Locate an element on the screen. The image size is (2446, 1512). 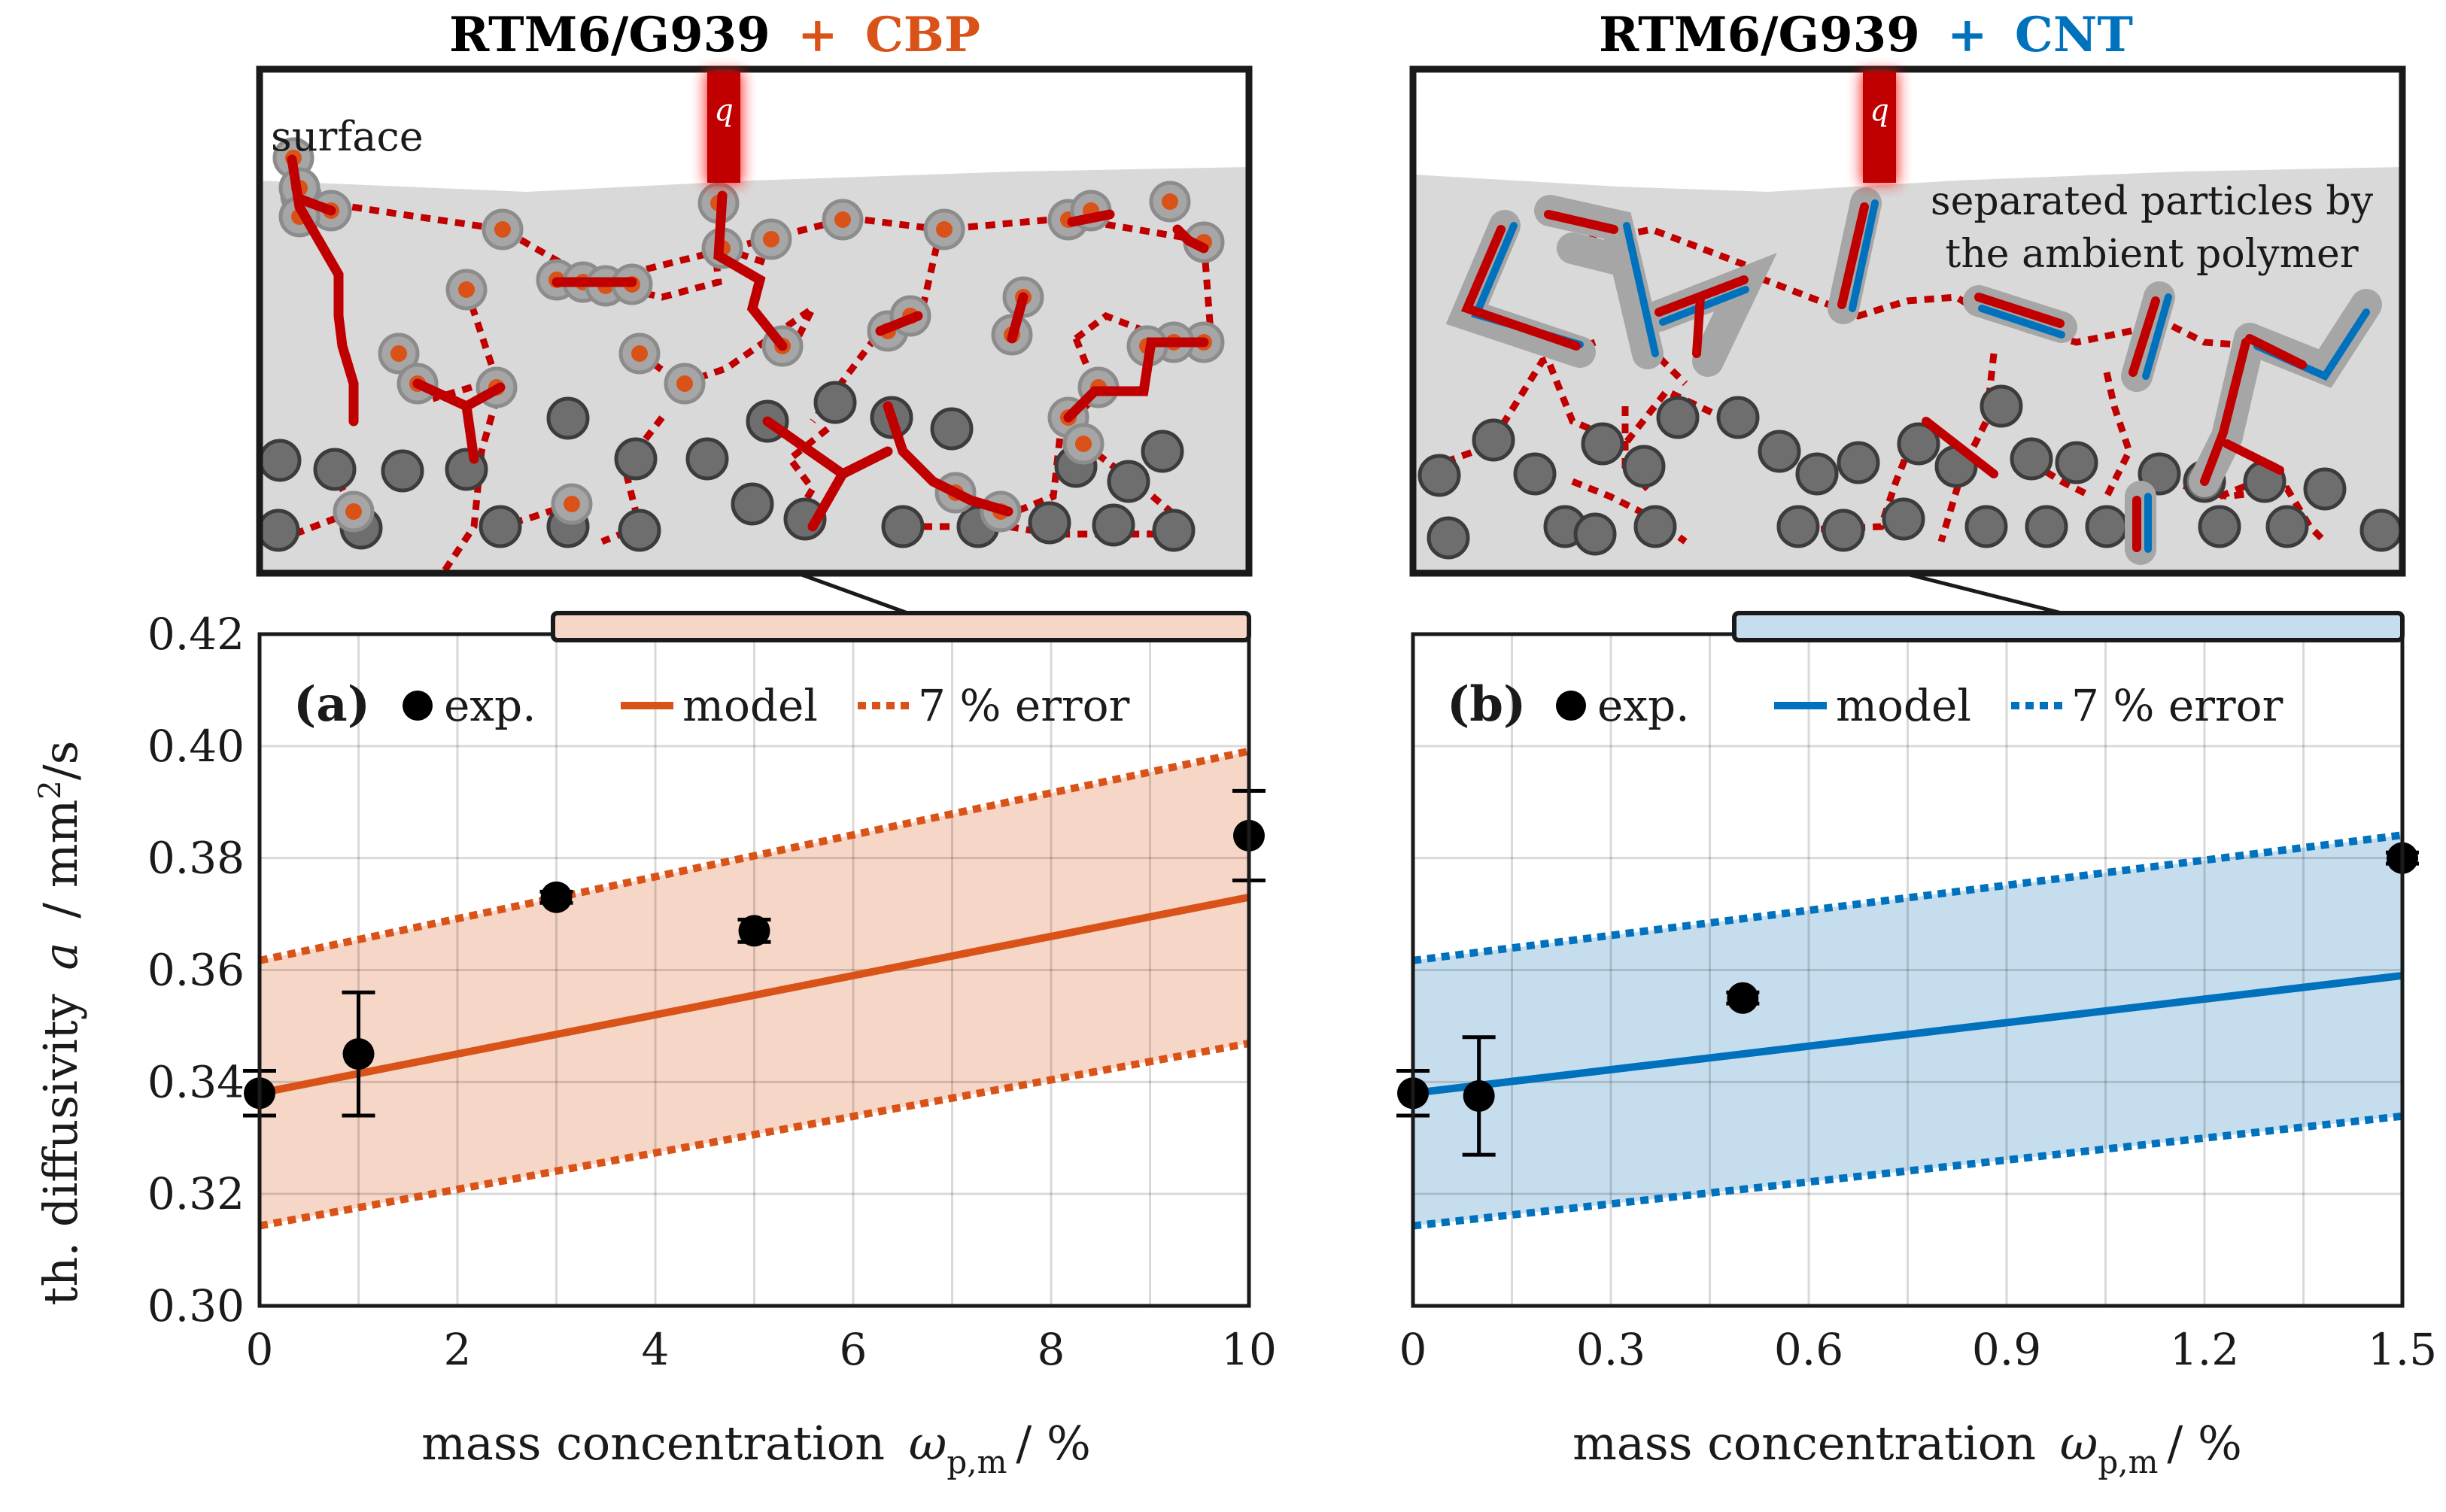
y-tick-label-0: 0.30 is located at coordinates (196, 1305).